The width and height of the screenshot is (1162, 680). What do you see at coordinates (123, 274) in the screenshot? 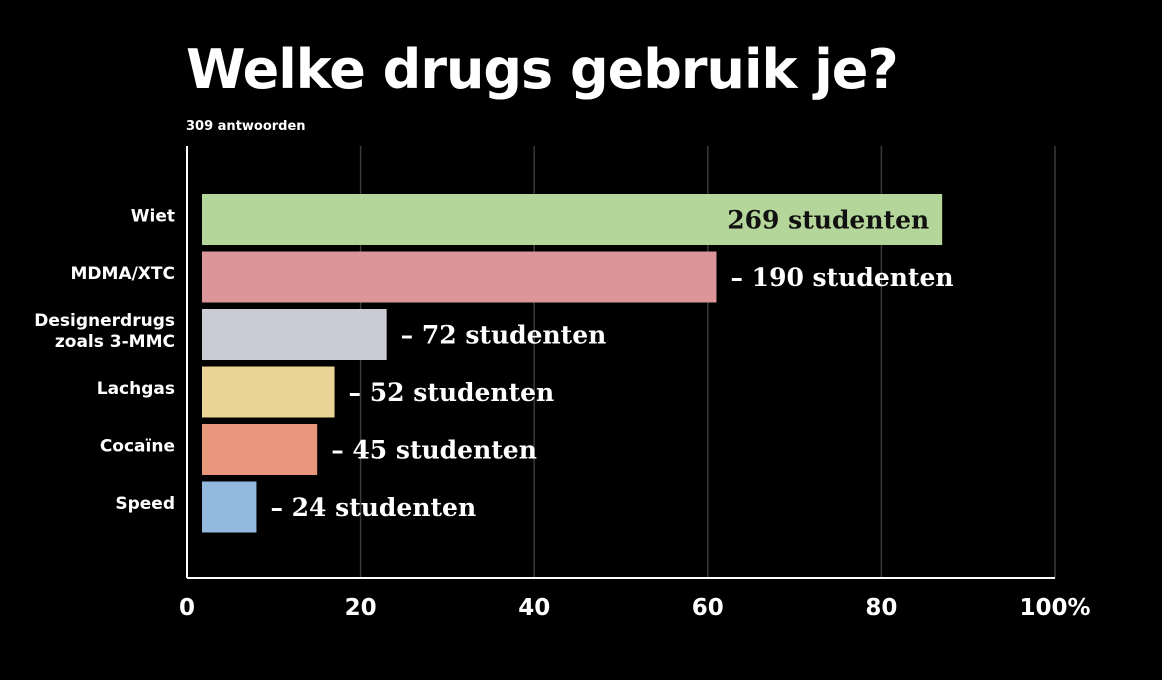
I see `category-label: MDMA/XTC` at bounding box center [123, 274].